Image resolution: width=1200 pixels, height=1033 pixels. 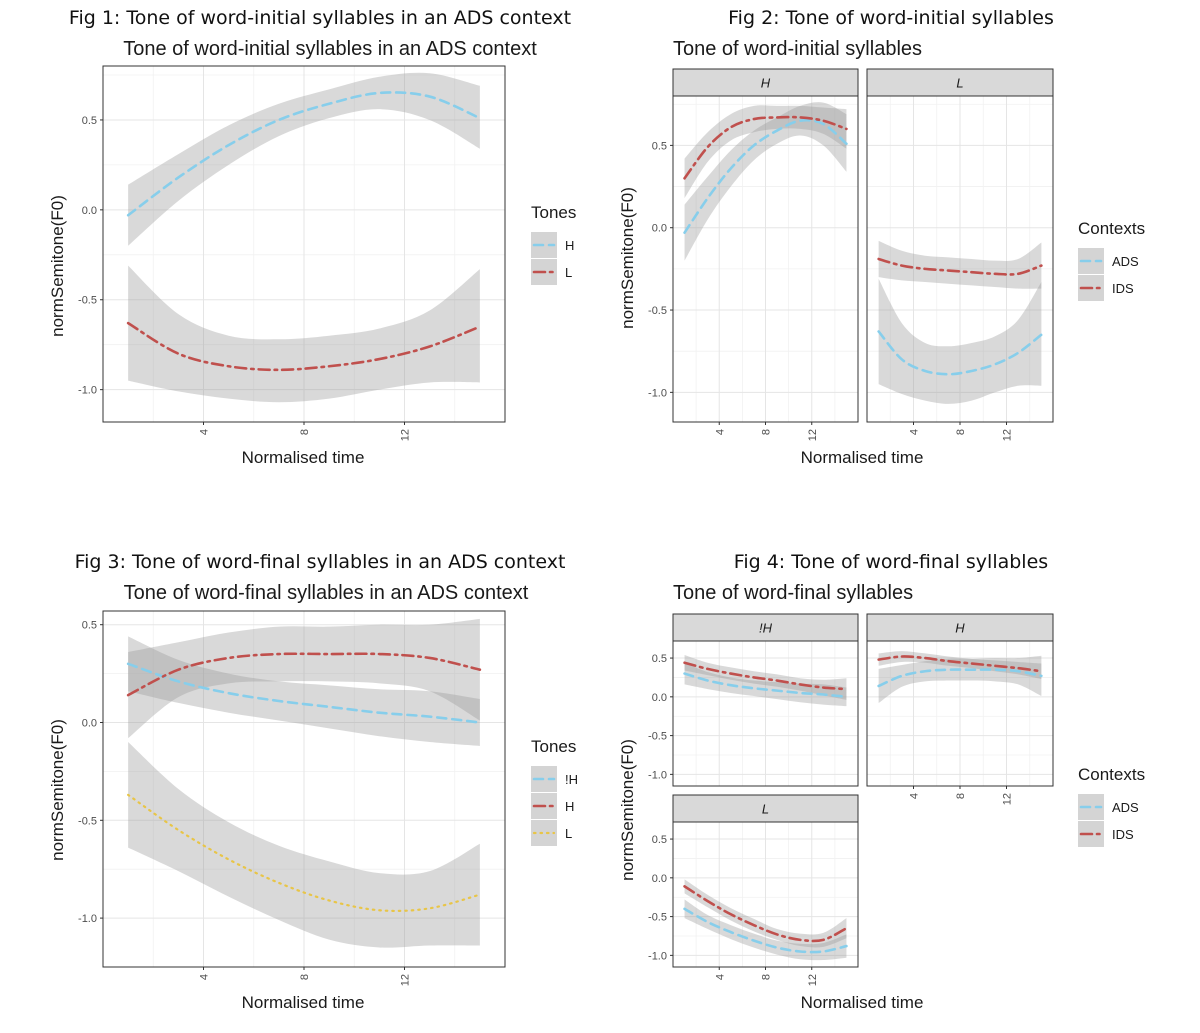 I want to click on plot-title: Tone of word-final syllables, so click(x=793, y=593).